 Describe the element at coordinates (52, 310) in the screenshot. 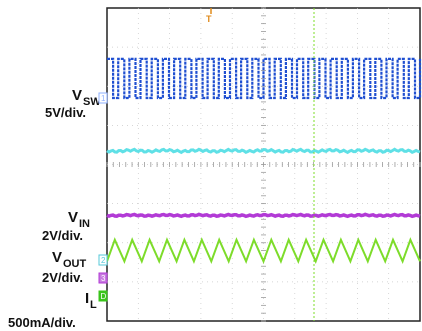

I see `il-label: I L 500mA/div.` at that location.